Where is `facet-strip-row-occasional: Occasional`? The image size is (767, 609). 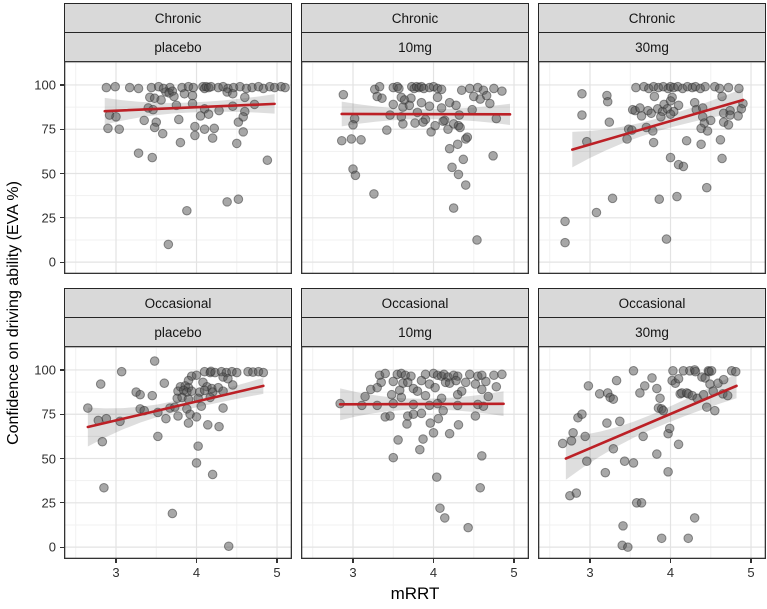
facet-strip-row-occasional: Occasional is located at coordinates (415, 303).